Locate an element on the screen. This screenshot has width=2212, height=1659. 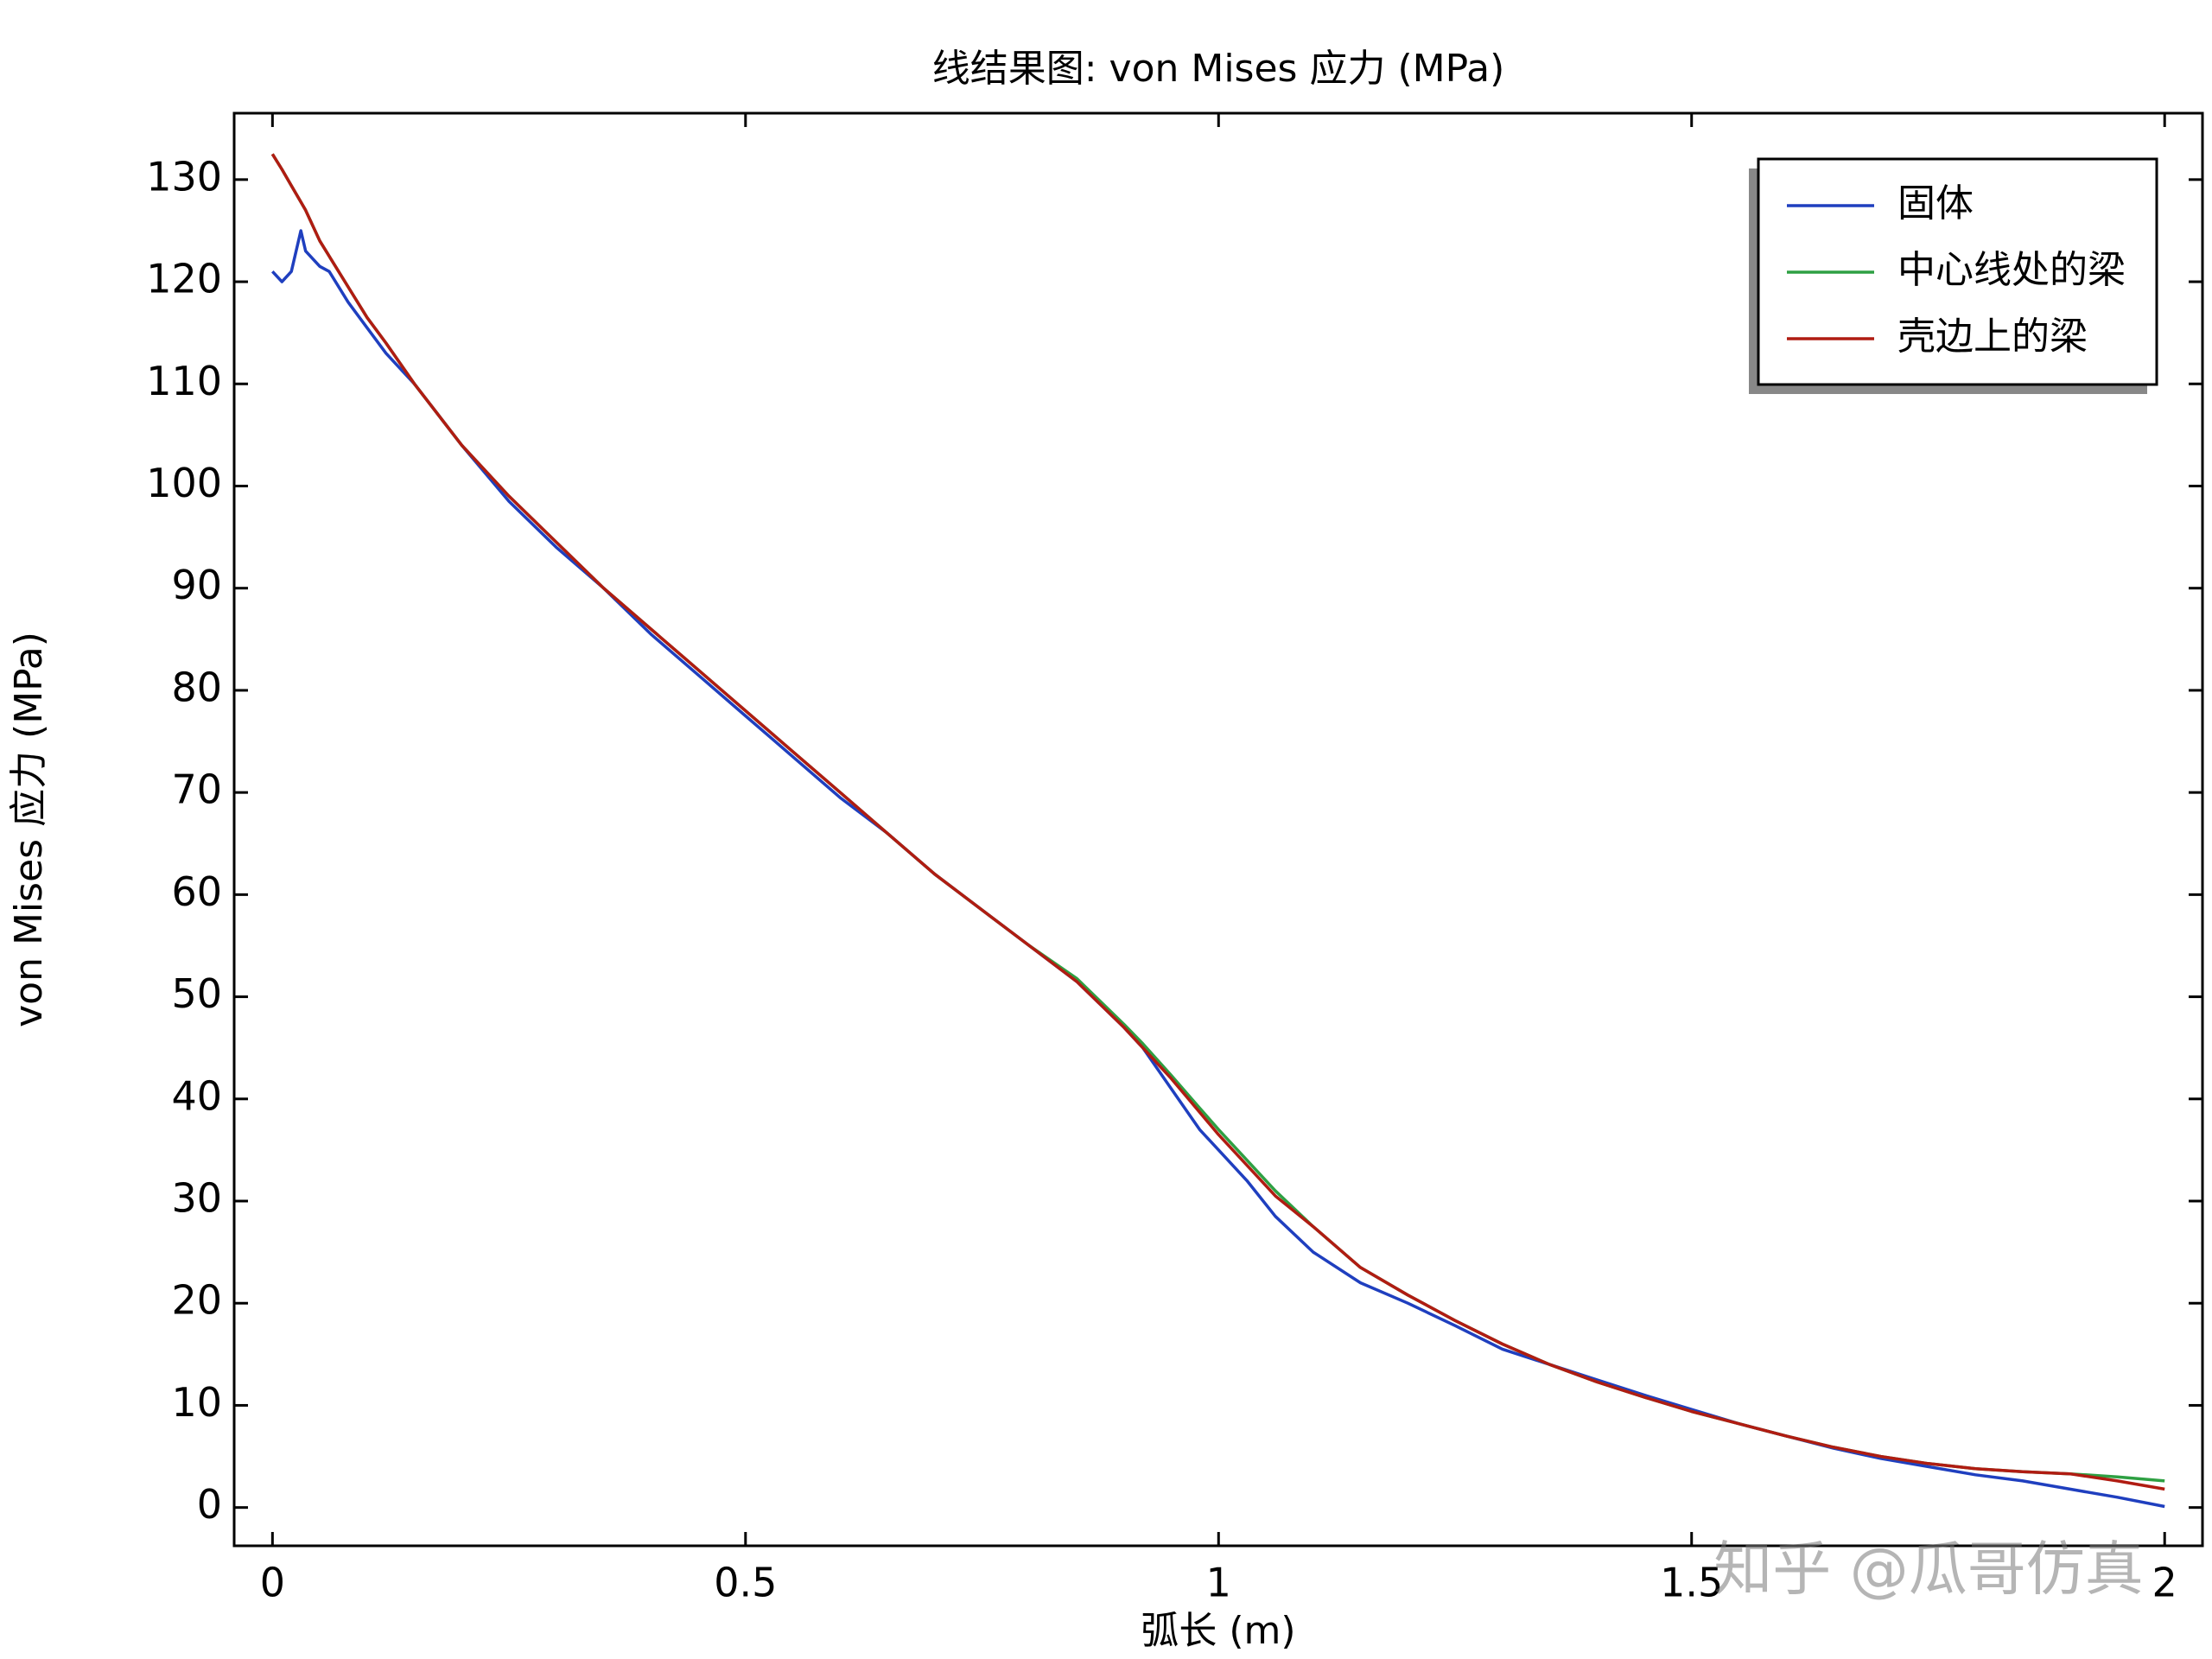
y-axis-label: von Mises 应力 (MPa) is located at coordinates (29, 829).